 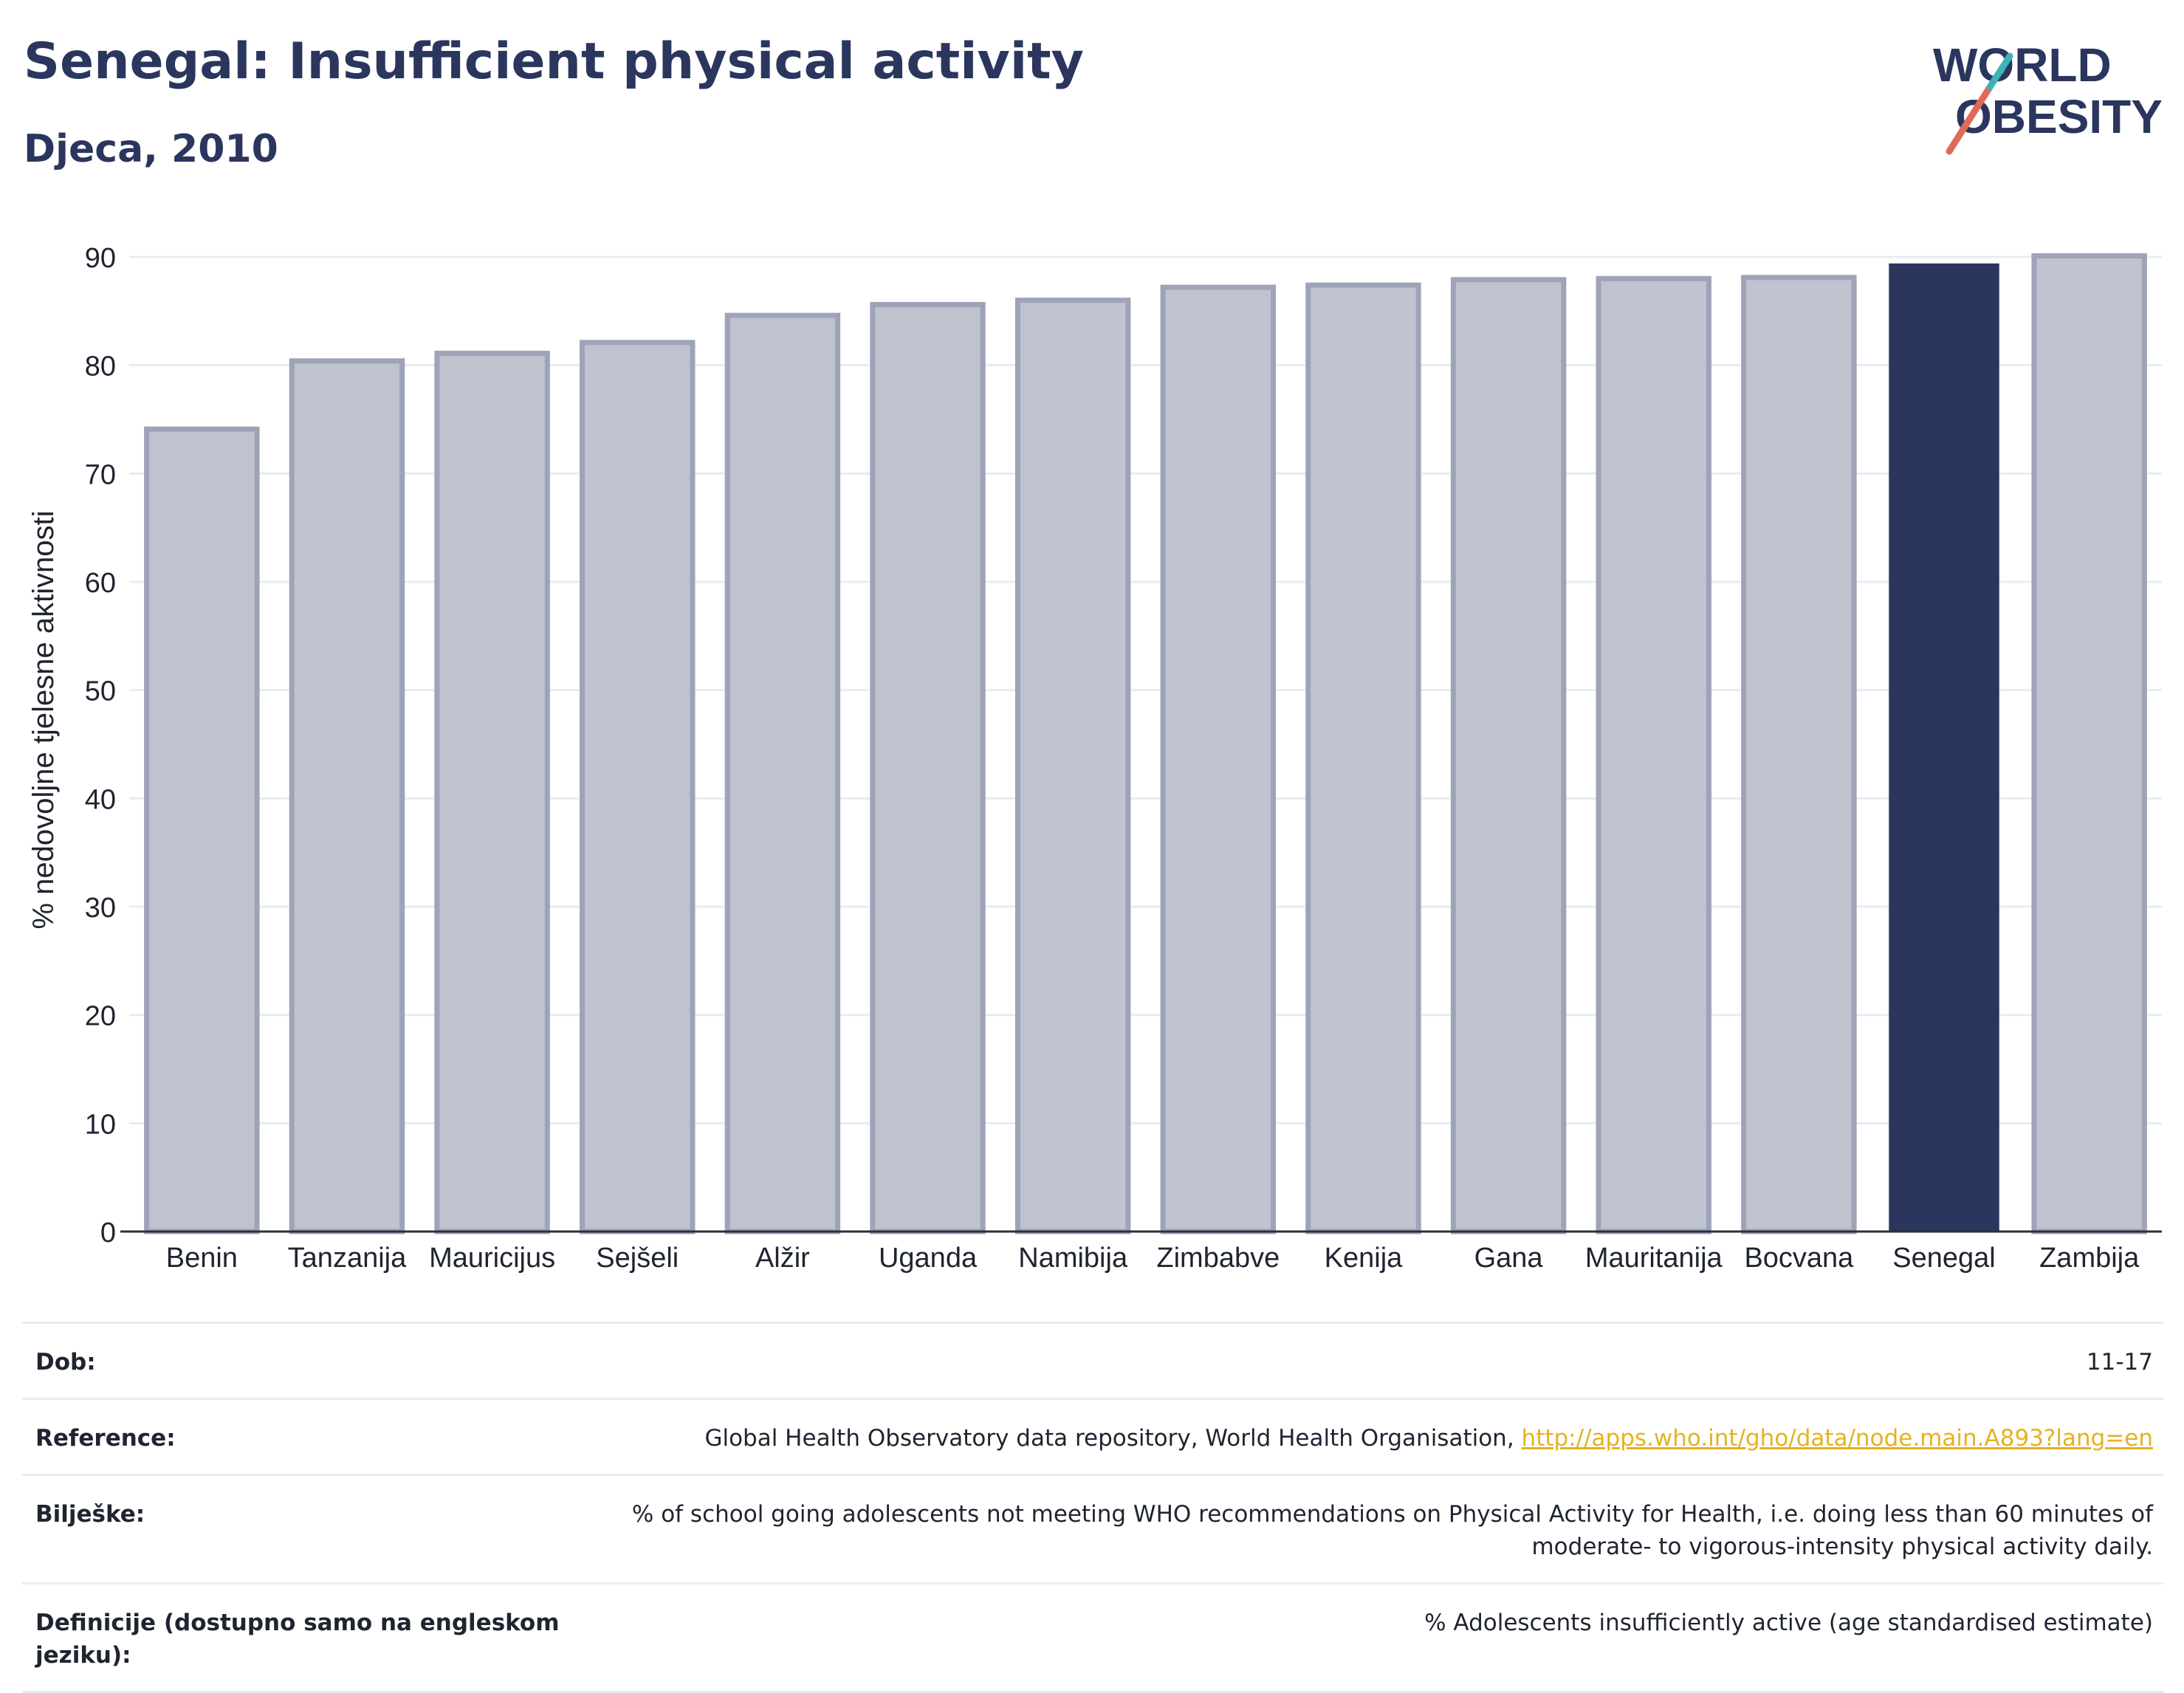 What do you see at coordinates (105, 1438) in the screenshot?
I see `info-label-reference: Reference:` at bounding box center [105, 1438].